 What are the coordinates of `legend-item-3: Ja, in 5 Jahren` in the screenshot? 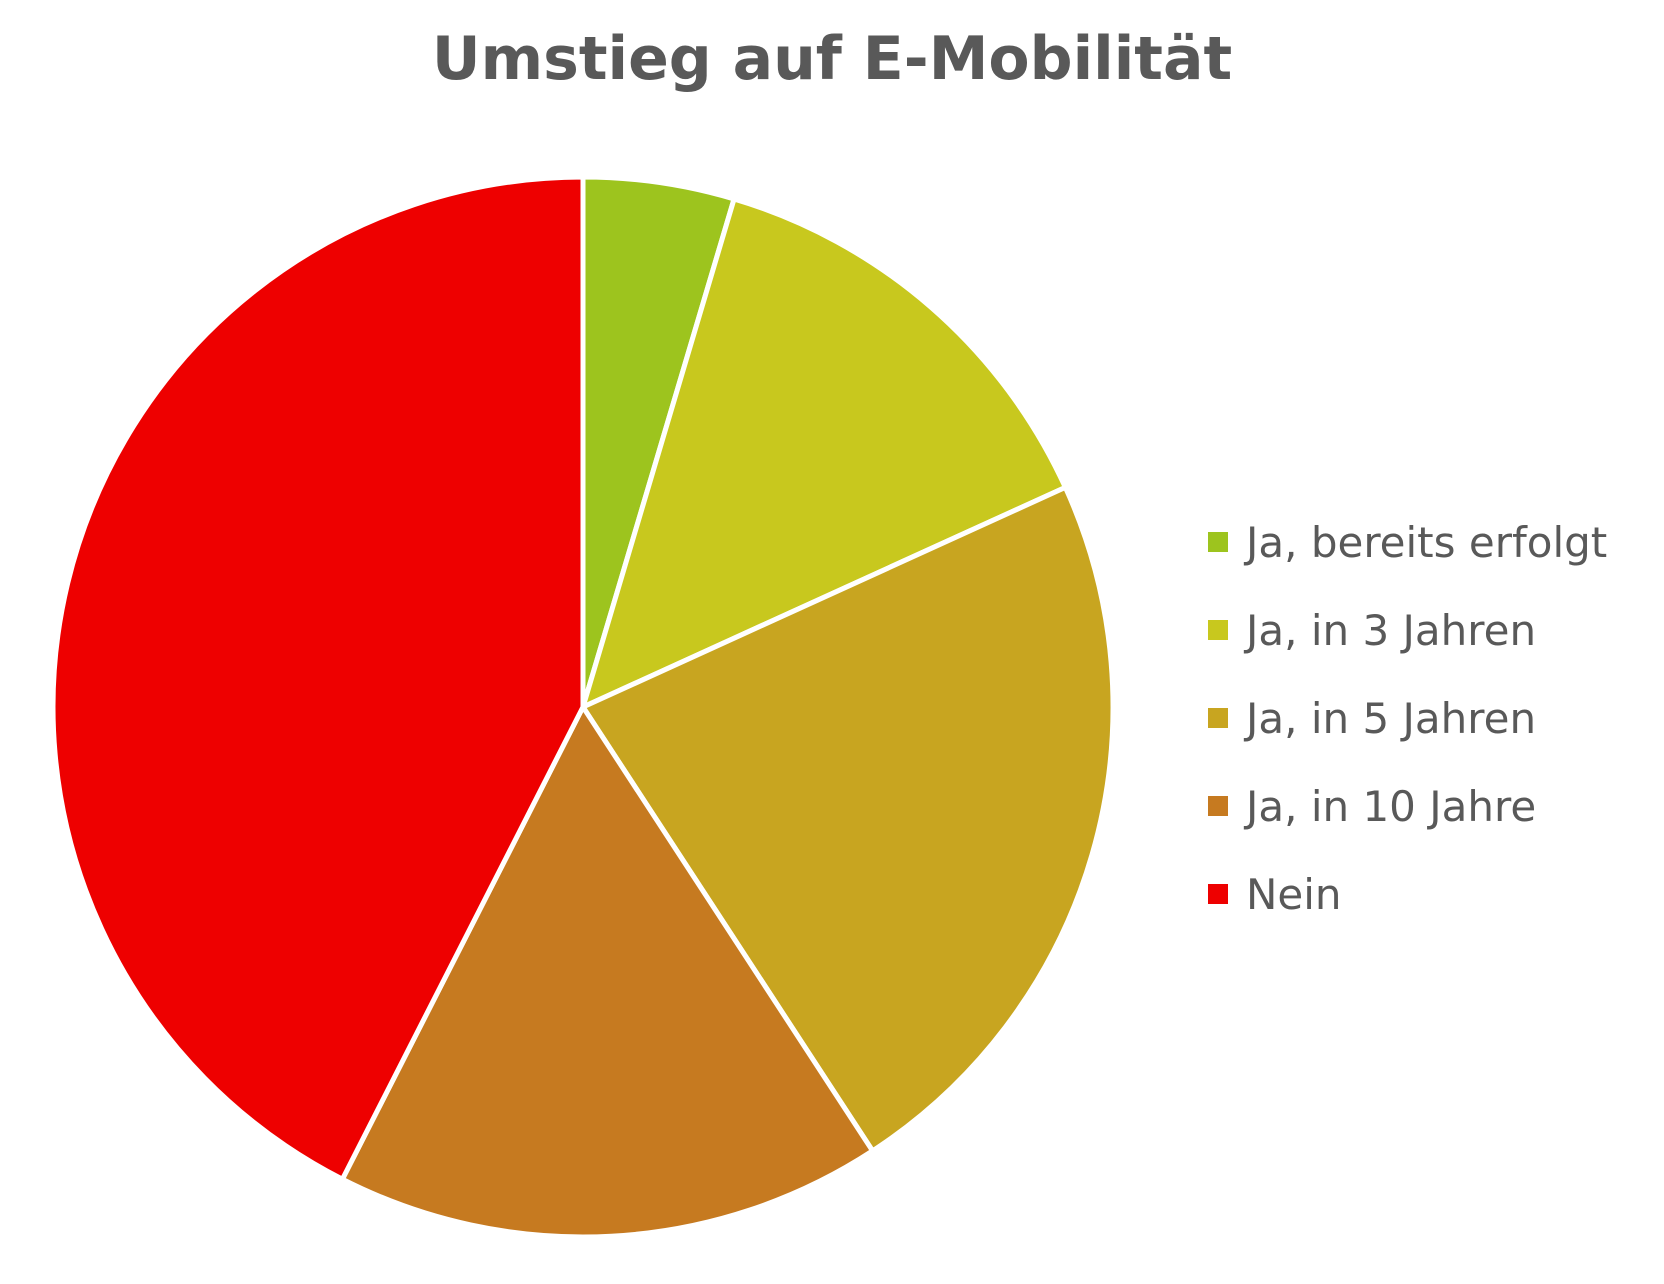 It's located at (1407, 718).